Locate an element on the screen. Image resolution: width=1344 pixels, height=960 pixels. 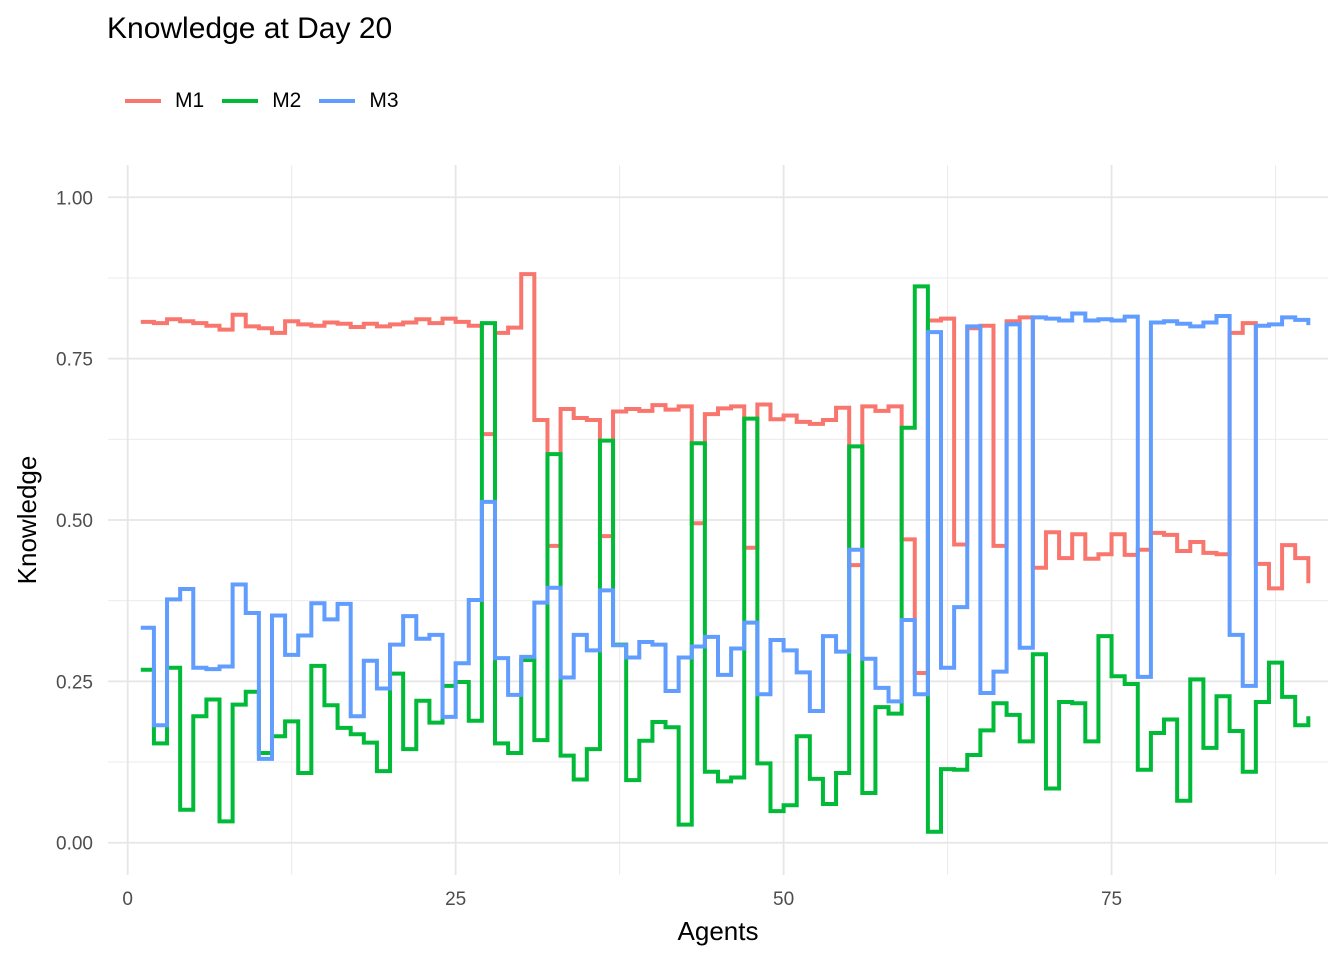
x-tick-label: 75 is located at coordinates (1111, 899).